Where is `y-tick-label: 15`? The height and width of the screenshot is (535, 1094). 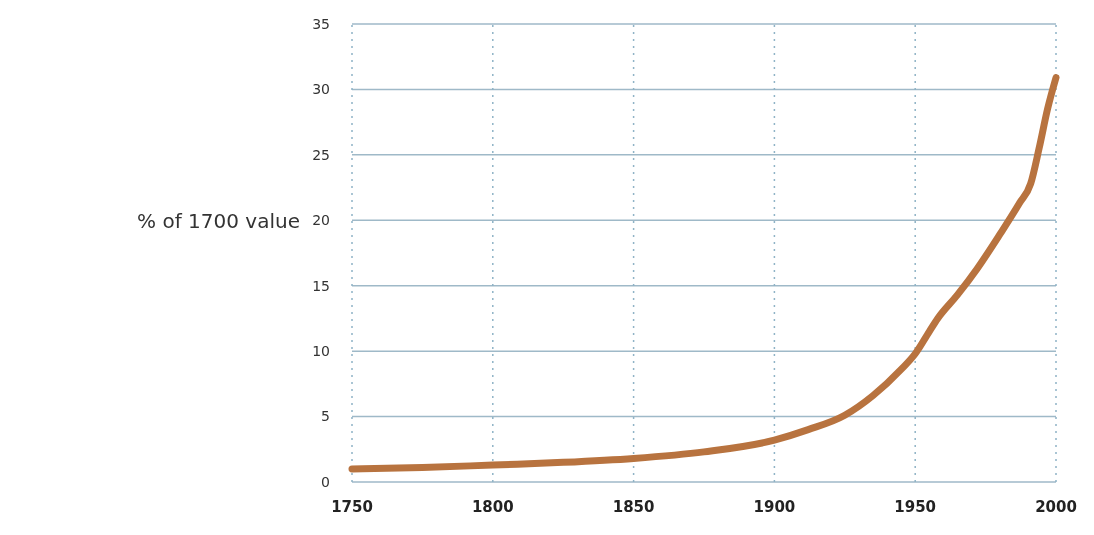
y-tick-label: 15 is located at coordinates (321, 285).